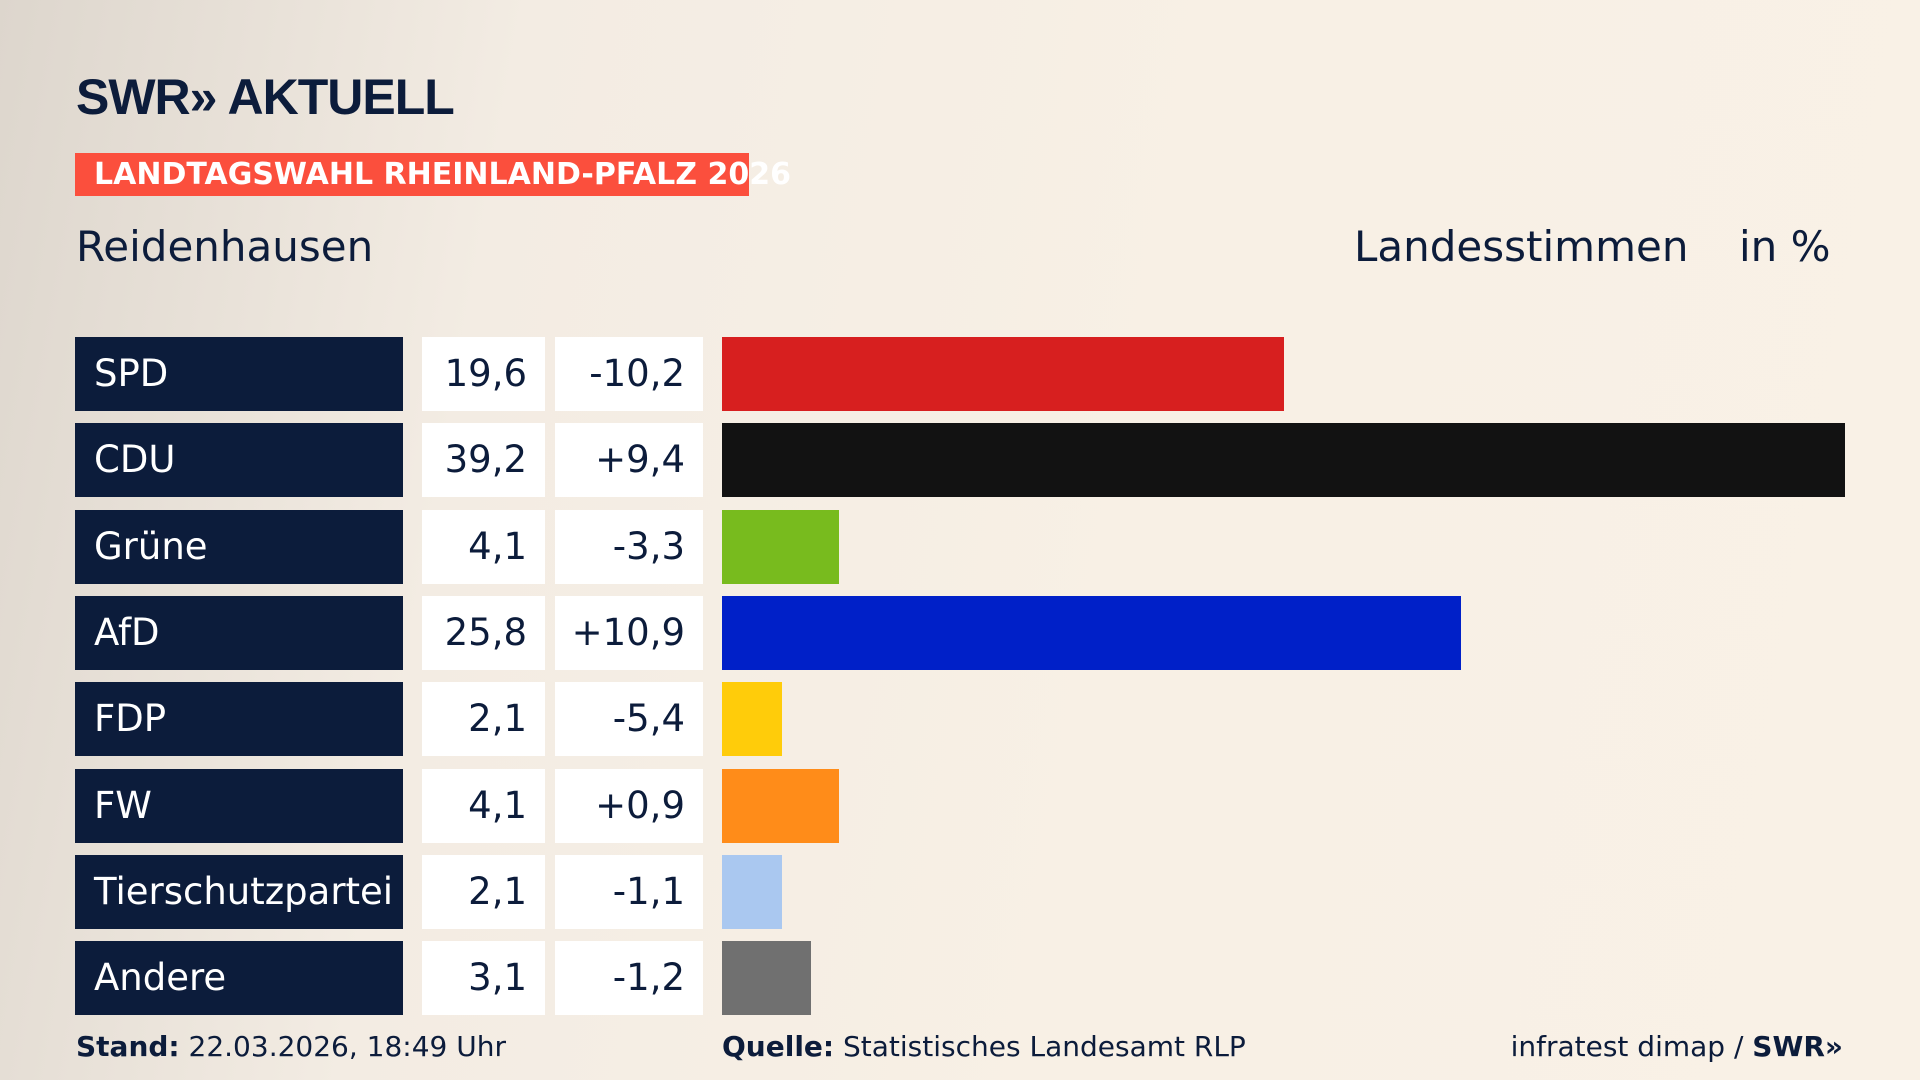  What do you see at coordinates (752, 719) in the screenshot?
I see `bar-fdp` at bounding box center [752, 719].